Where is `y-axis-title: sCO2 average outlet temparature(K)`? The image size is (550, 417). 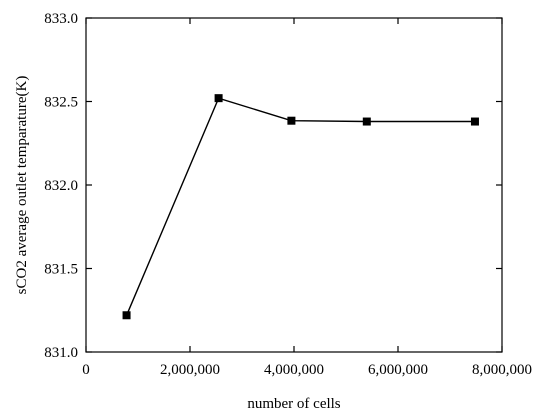 y-axis-title: sCO2 average outlet temparature(K) is located at coordinates (22, 185).